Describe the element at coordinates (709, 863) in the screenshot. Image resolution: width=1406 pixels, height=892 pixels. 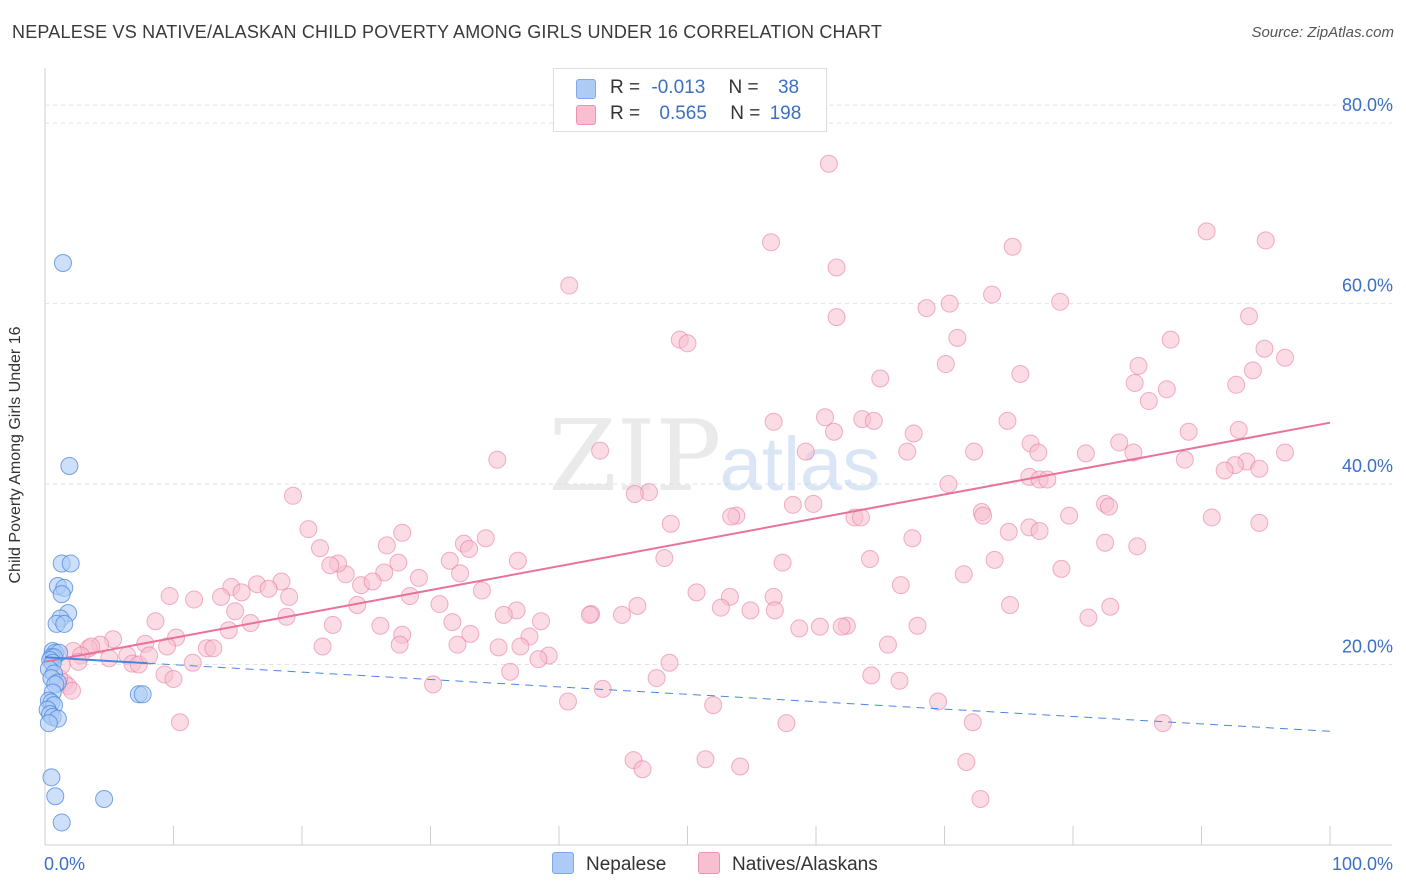
I see `bottom-legend-swatch-natives` at that location.